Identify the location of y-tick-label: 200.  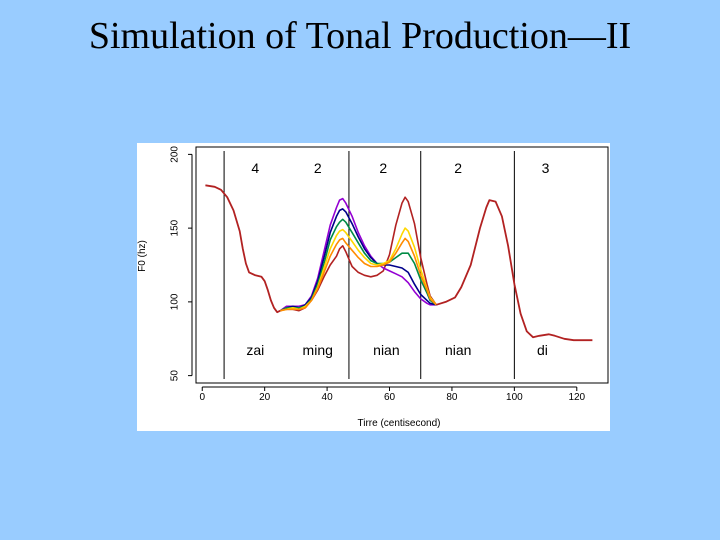
(175, 154).